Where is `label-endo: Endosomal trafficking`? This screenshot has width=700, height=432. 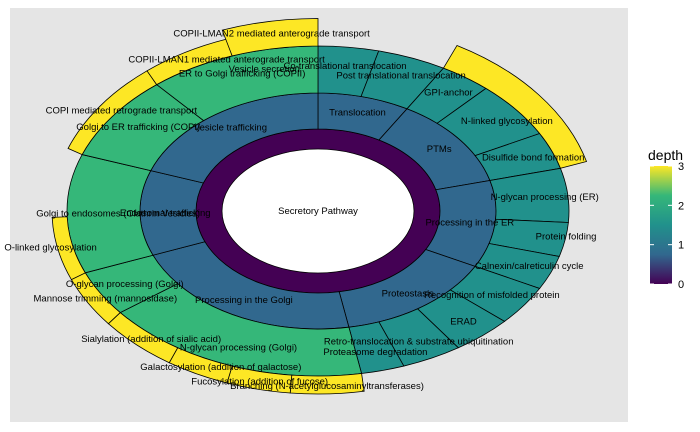
label-endo: Endosomal trafficking is located at coordinates (165, 213).